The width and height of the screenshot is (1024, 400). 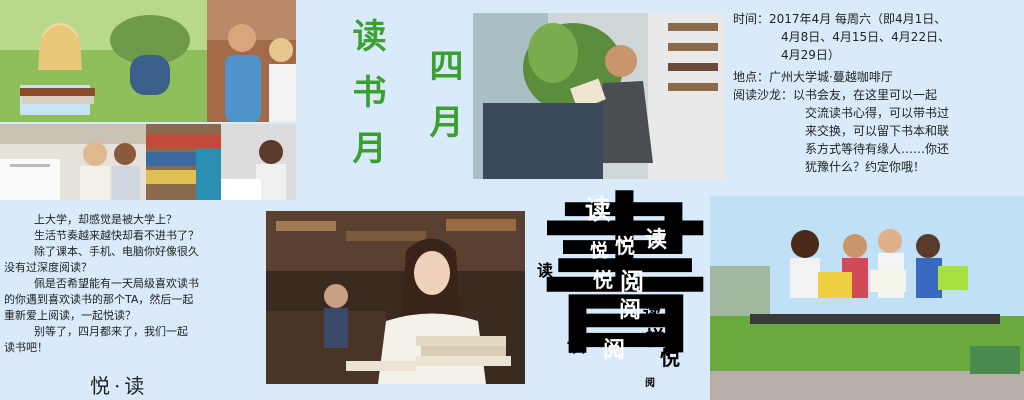 What do you see at coordinates (751, 77) in the screenshot?
I see `place-label: 地点：` at bounding box center [751, 77].